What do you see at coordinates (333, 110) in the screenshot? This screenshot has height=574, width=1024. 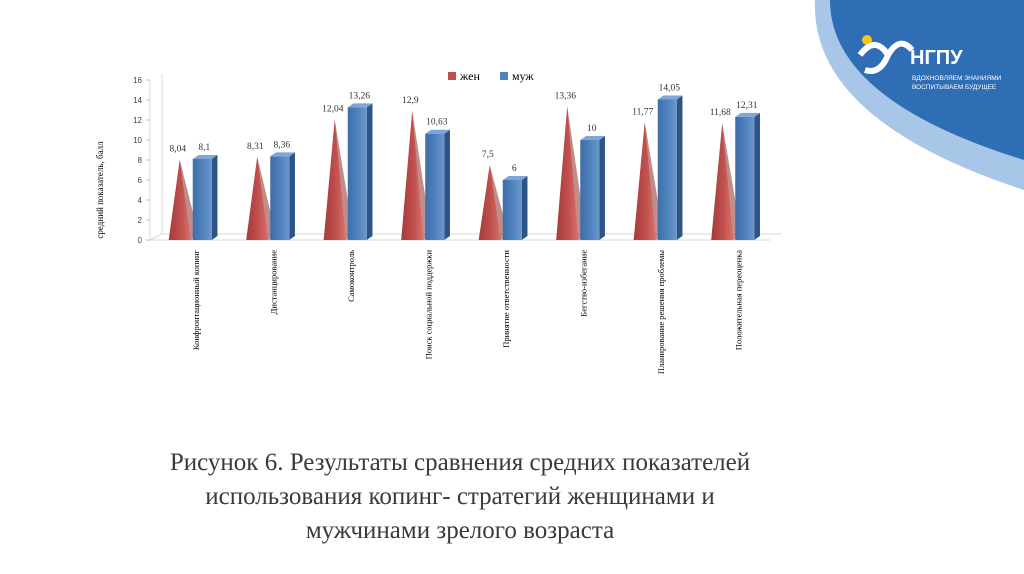 I see `data-label-zhen: 12,04` at bounding box center [333, 110].